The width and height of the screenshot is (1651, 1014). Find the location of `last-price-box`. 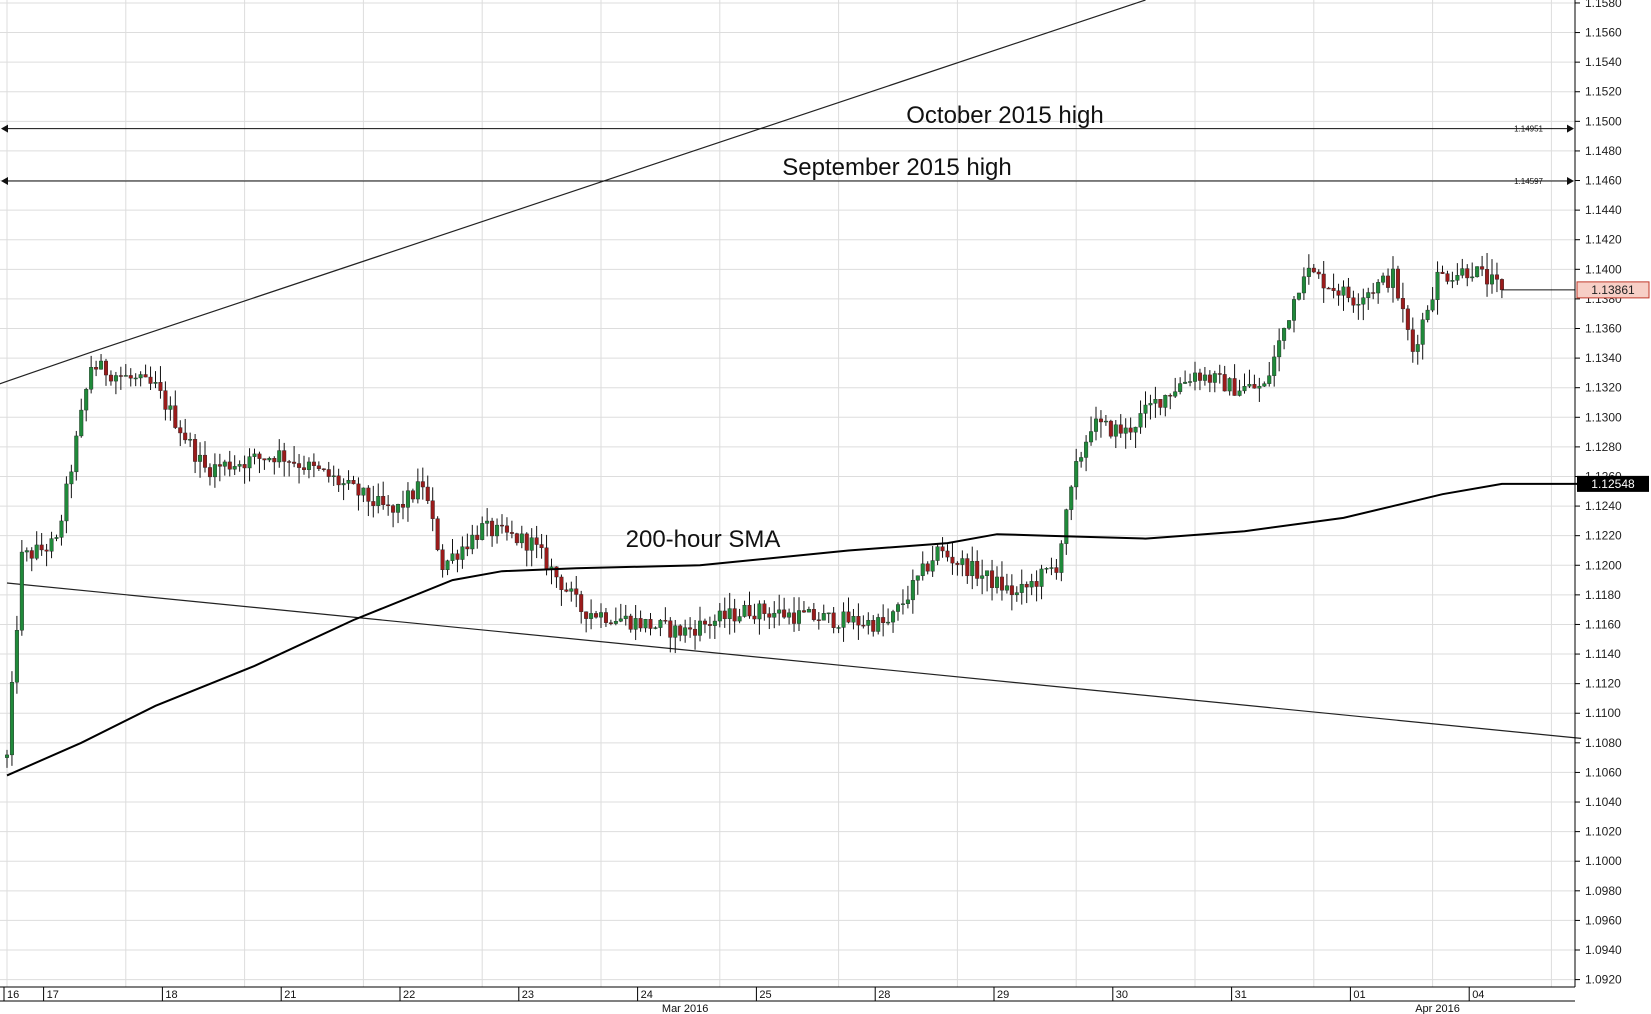

last-price-box is located at coordinates (1613, 290).